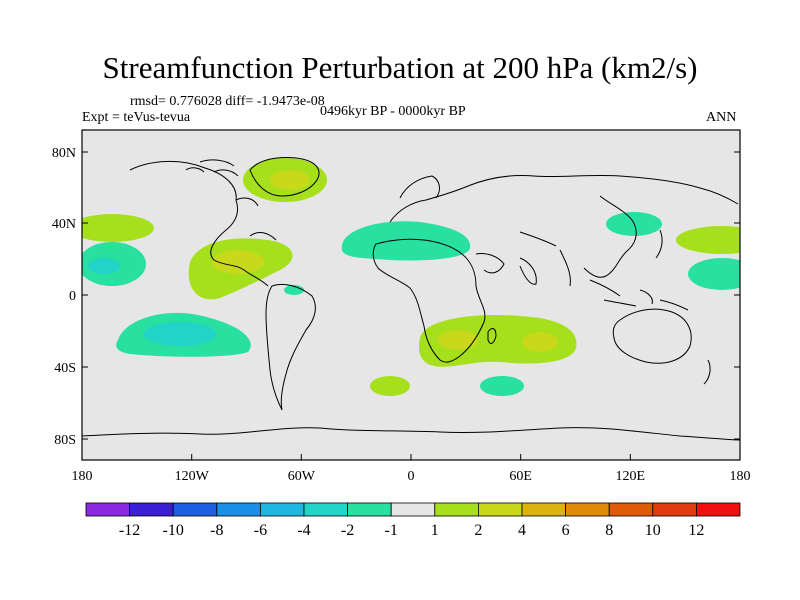  I want to click on colorbar-label: -2, so click(347, 530).